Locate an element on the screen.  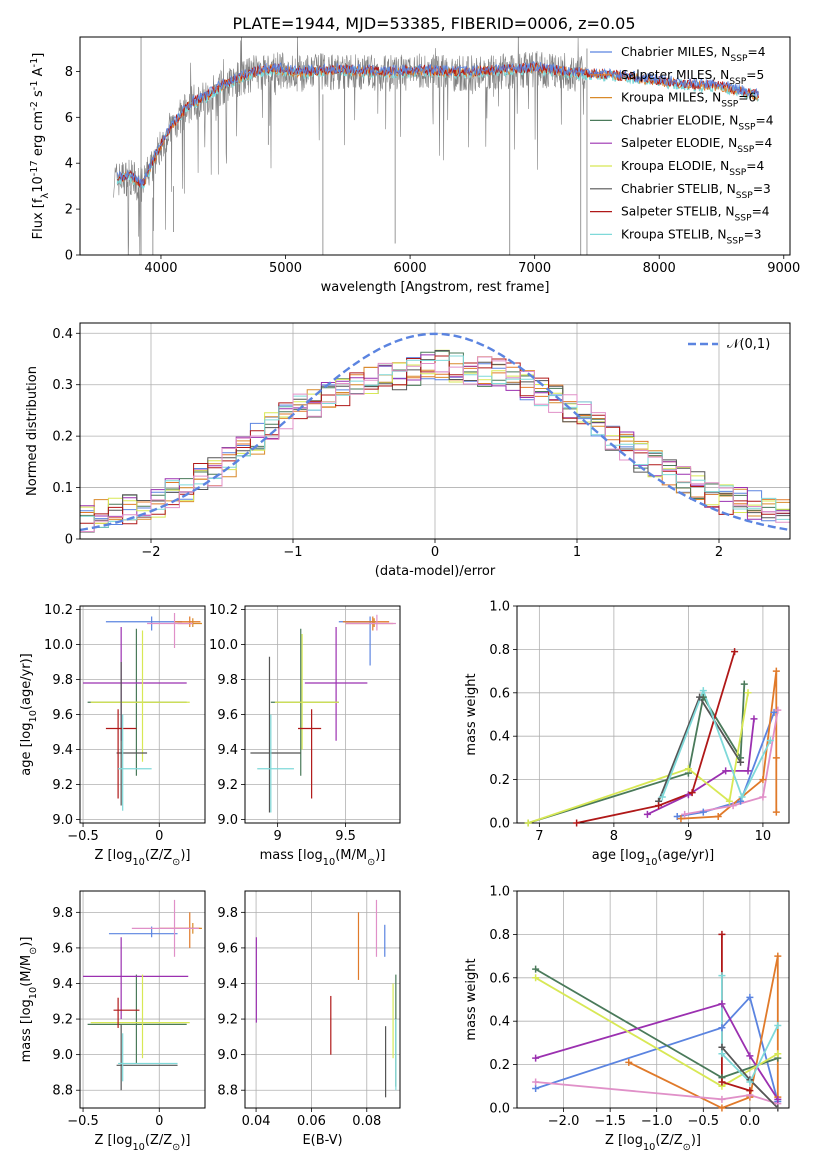
legend-entry: Kroupa ELODIE, NSSP=4 is located at coordinates (692, 168).